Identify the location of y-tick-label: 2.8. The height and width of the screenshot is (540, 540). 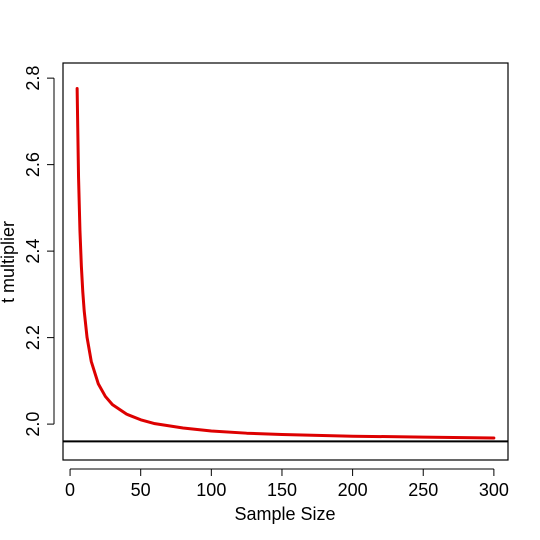
(33, 78).